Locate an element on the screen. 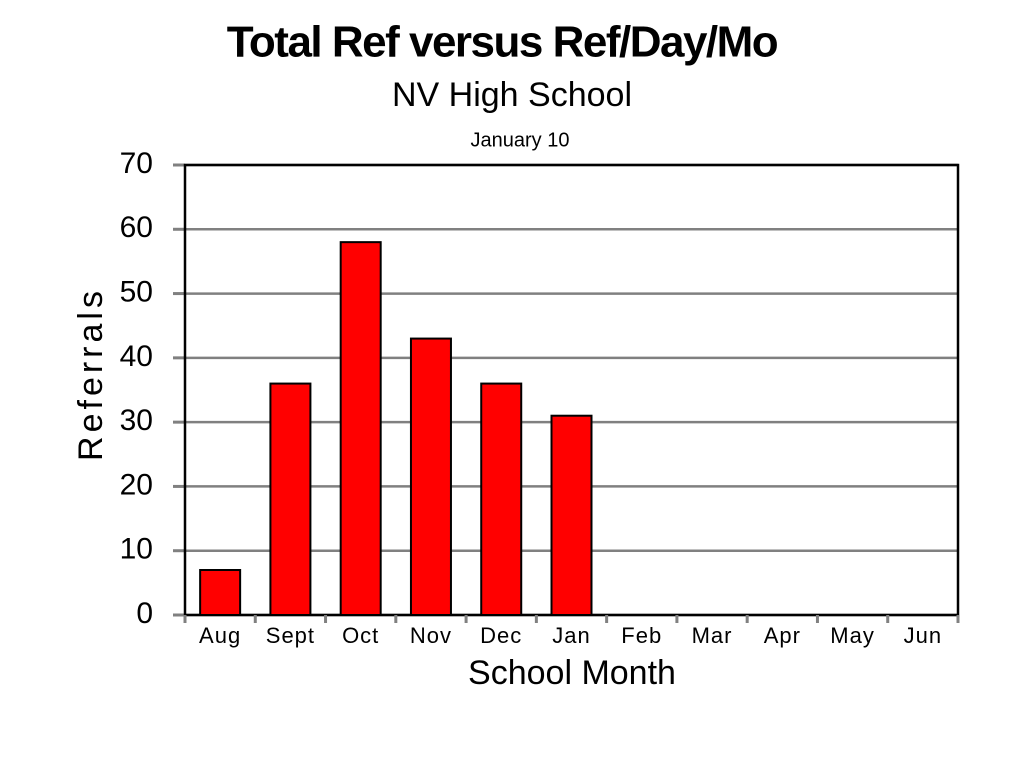 Image resolution: width=1024 pixels, height=768 pixels. y-tick-label: 20 is located at coordinates (136, 484).